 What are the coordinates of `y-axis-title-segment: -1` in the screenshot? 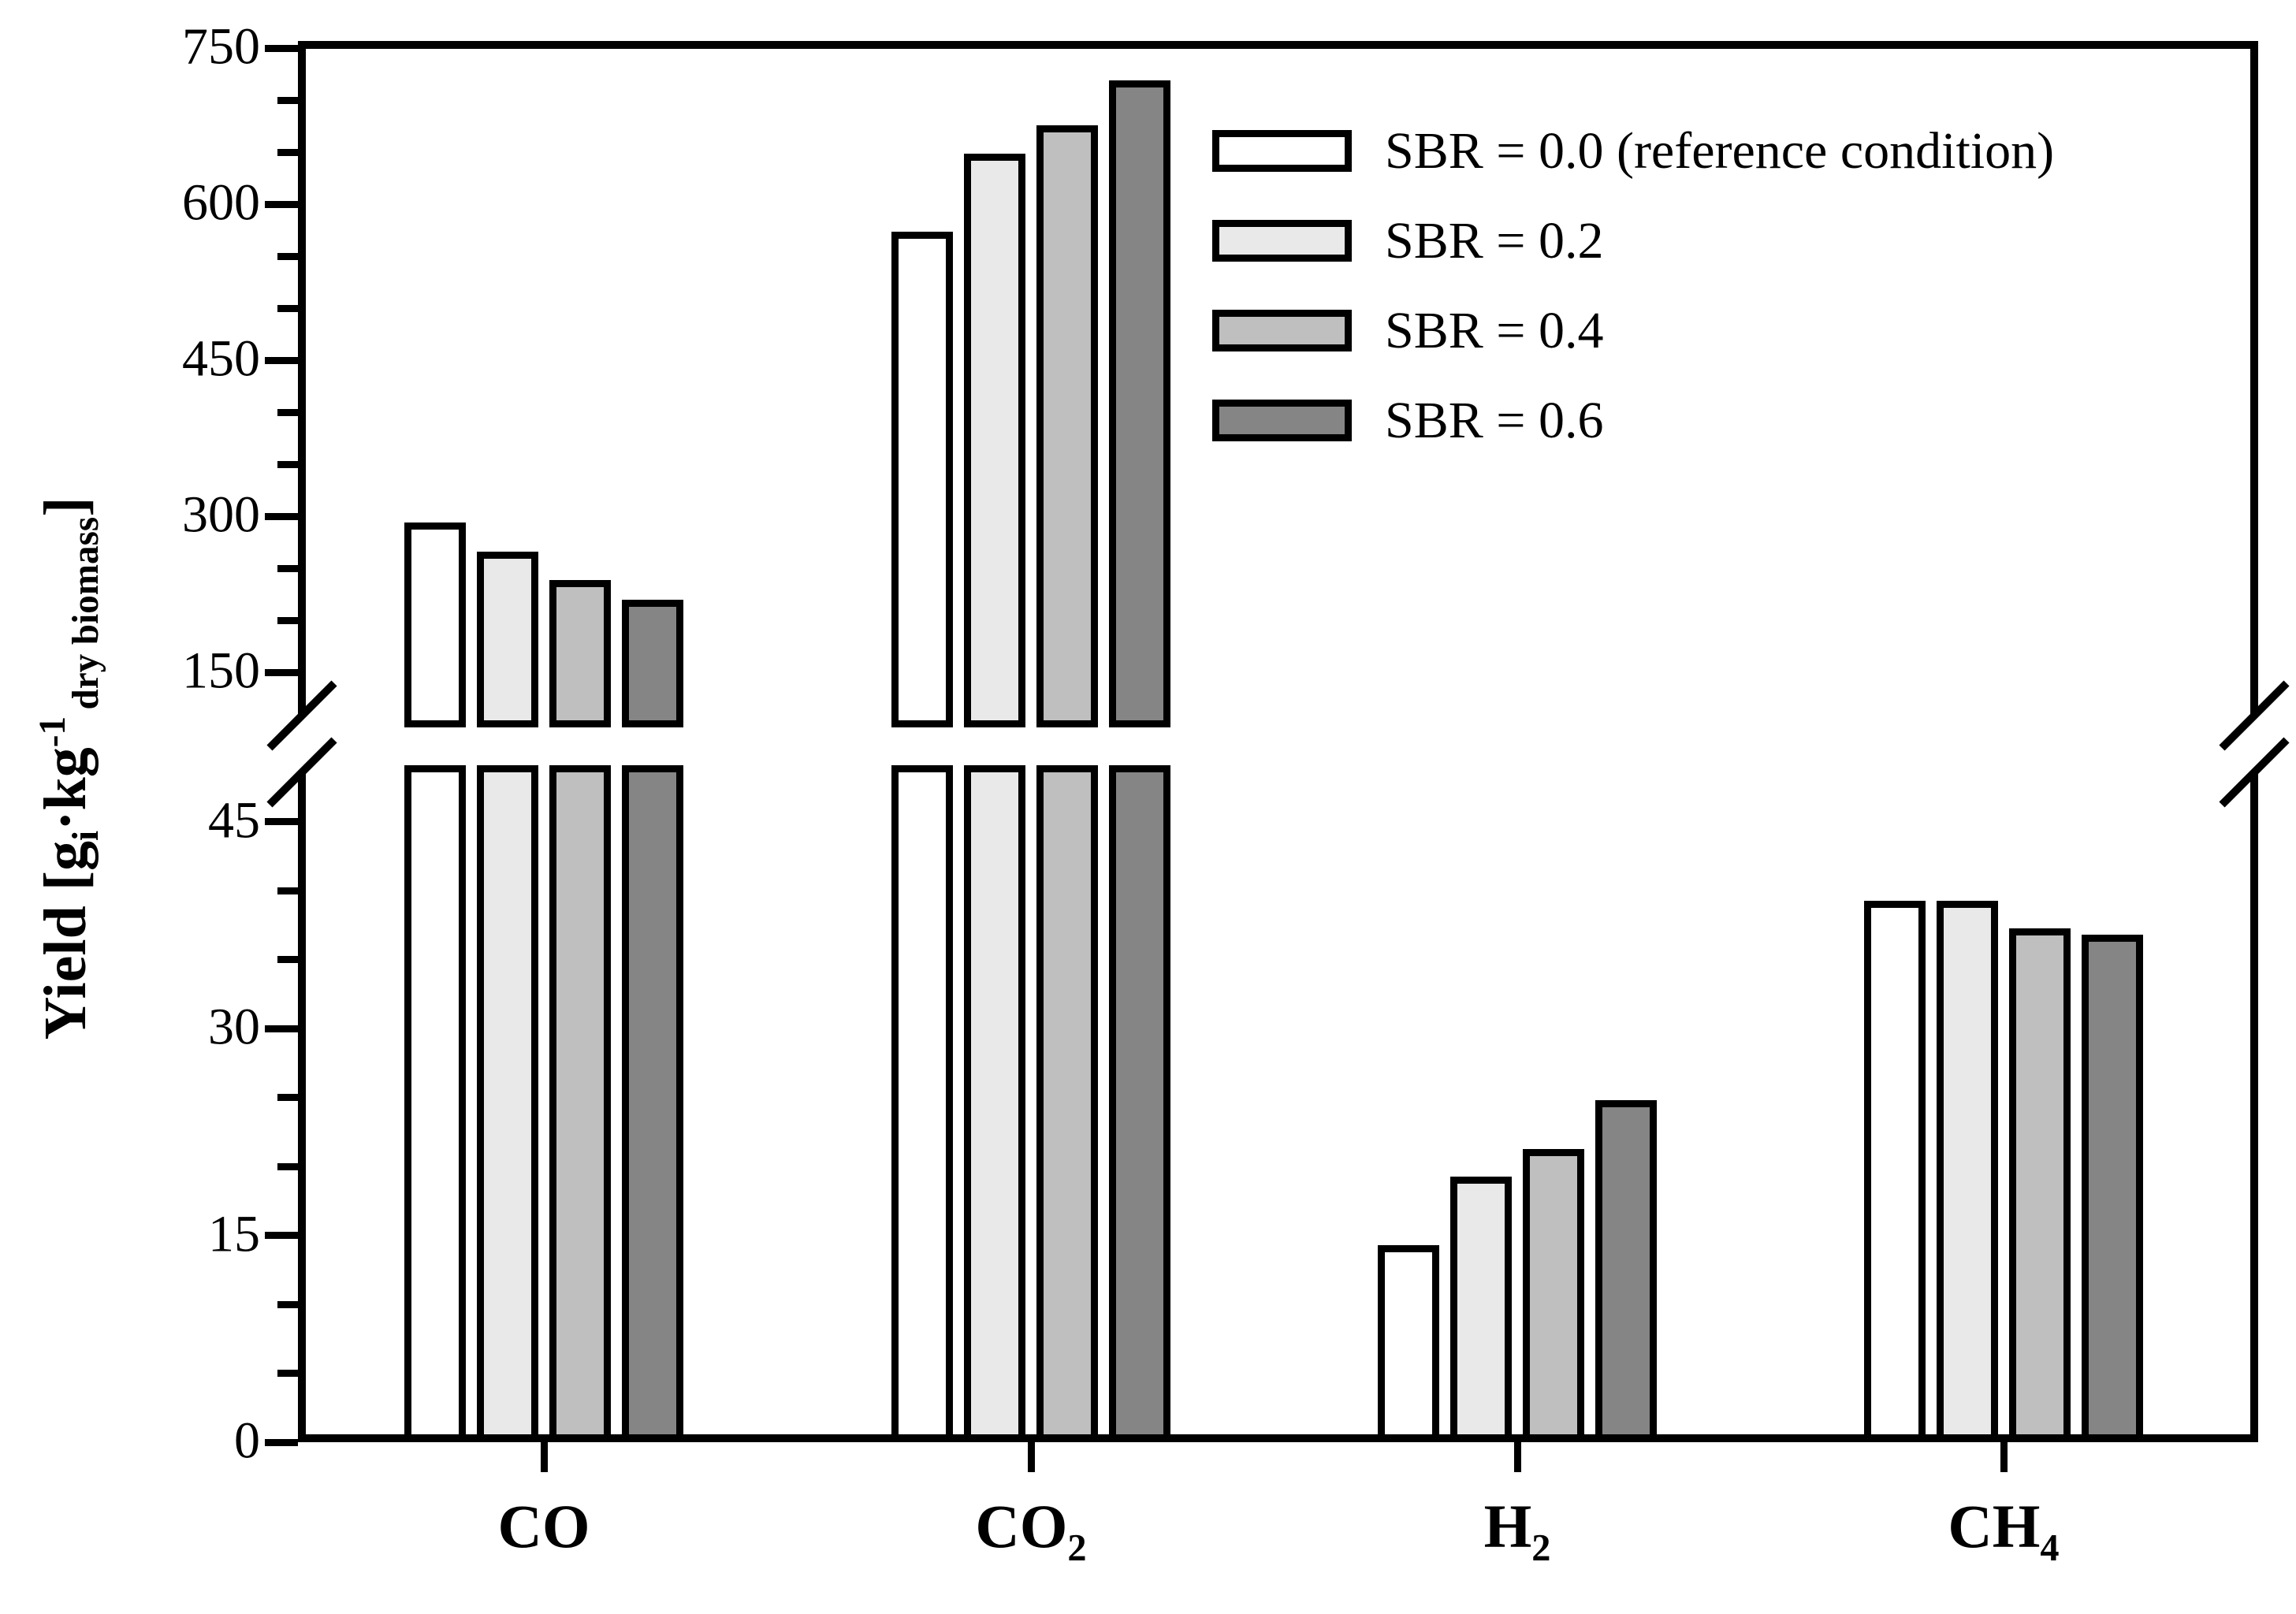 It's located at (52, 732).